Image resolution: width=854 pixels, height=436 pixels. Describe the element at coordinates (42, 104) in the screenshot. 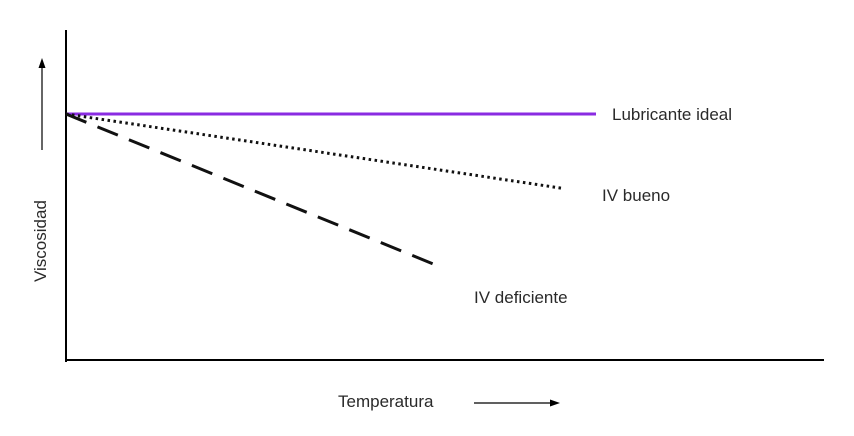

I see `y-axis-arrow` at that location.